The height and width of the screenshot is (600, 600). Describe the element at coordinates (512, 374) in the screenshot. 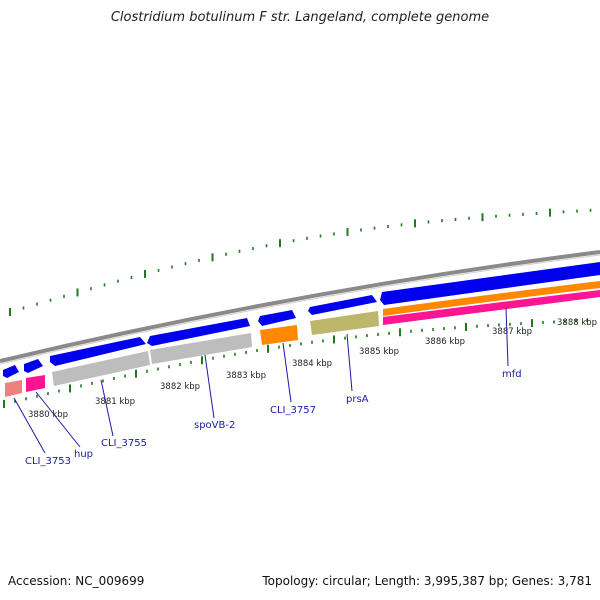

I see `gene-label: mfd` at that location.